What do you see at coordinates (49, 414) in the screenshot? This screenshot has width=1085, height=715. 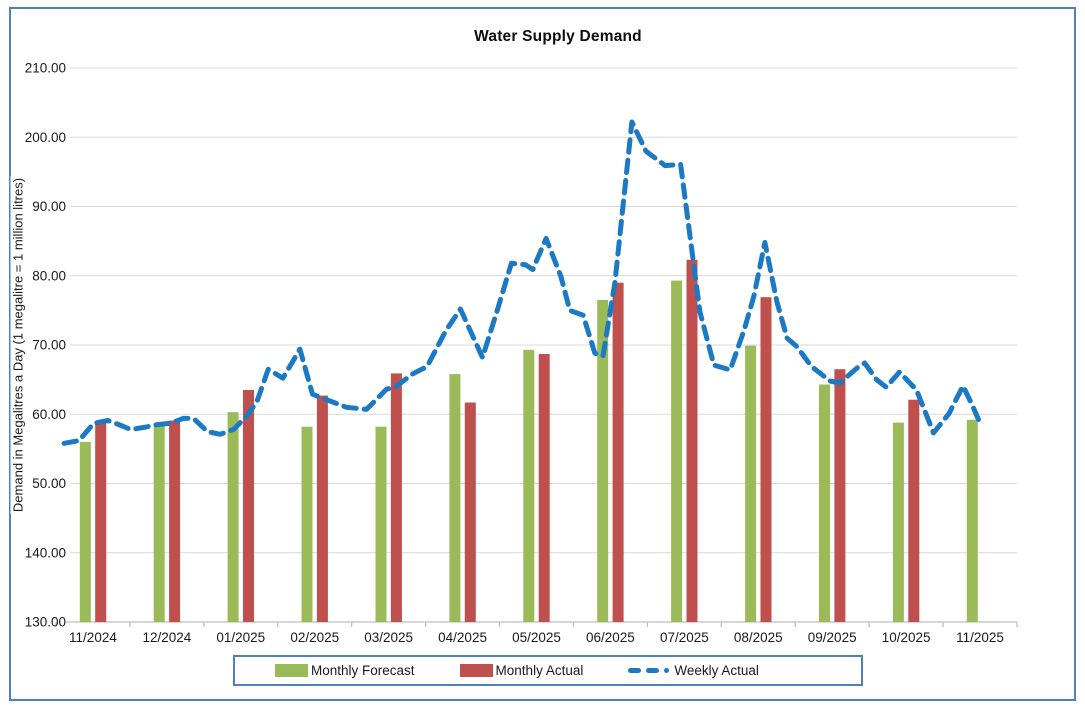 I see `svg-text: 60.00` at bounding box center [49, 414].